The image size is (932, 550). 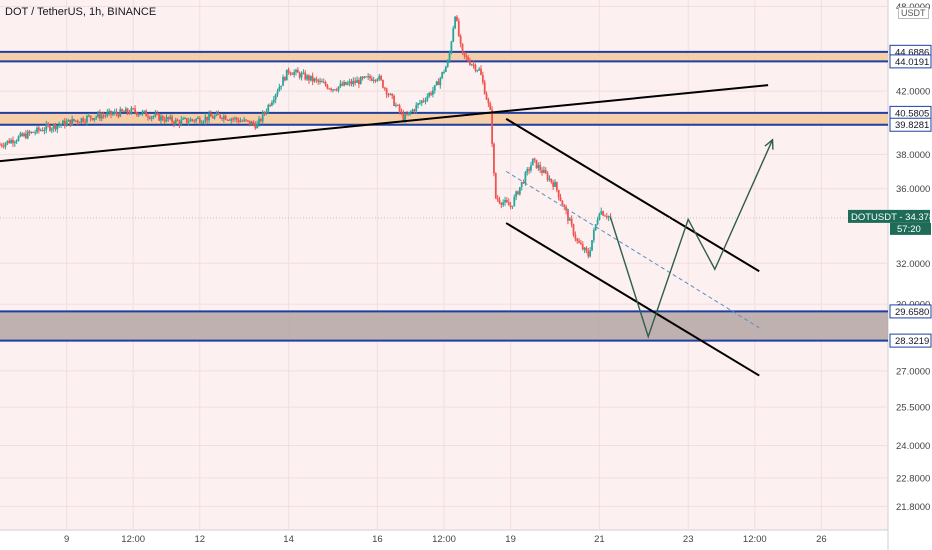 I want to click on x-tick-label: 14, so click(x=288, y=539).